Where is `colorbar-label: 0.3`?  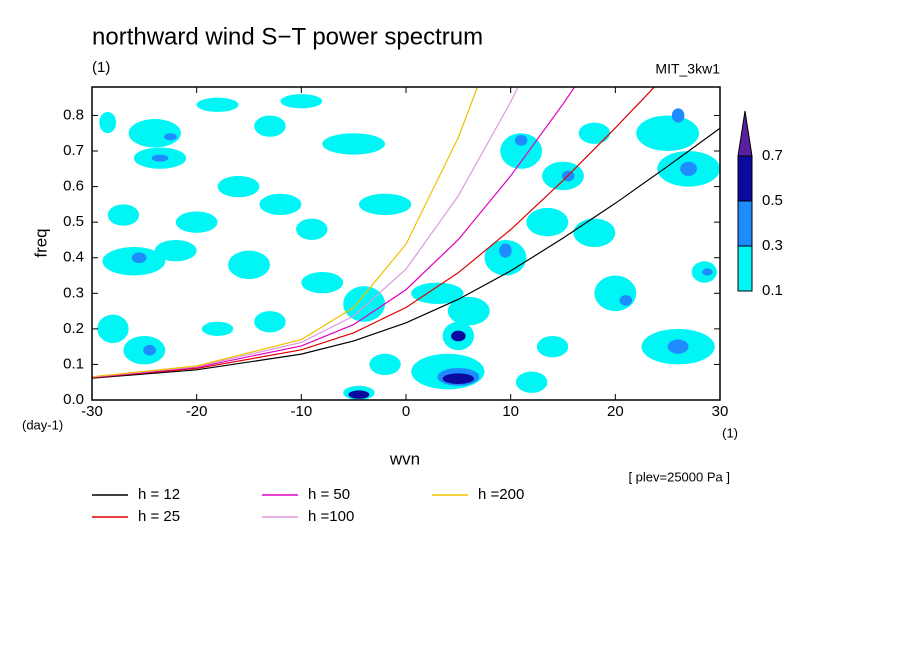
colorbar-label: 0.3 is located at coordinates (772, 245).